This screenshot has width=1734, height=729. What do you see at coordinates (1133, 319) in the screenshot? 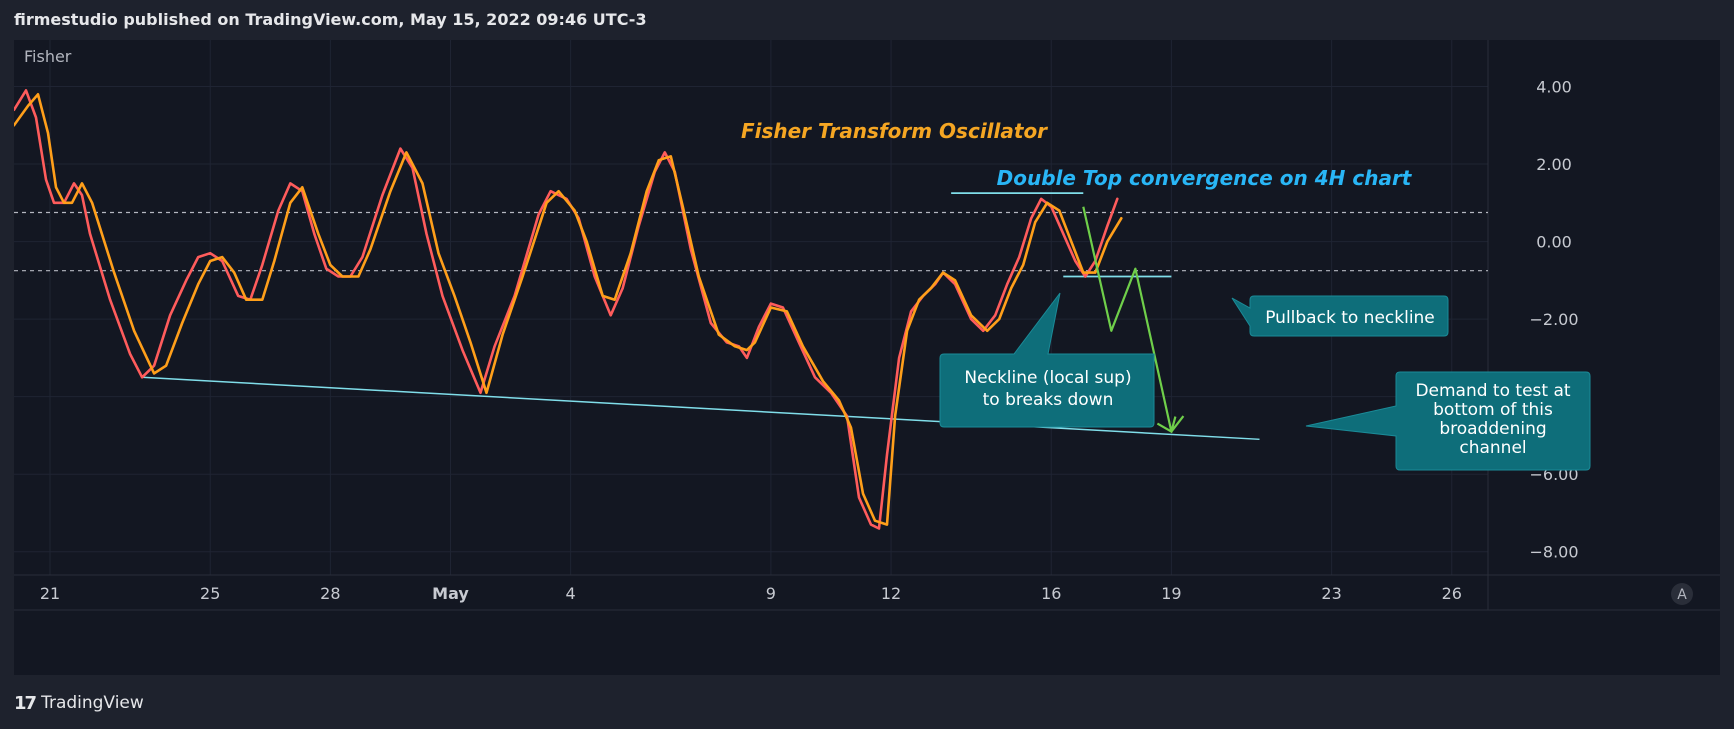
I see `projection-path` at bounding box center [1133, 319].